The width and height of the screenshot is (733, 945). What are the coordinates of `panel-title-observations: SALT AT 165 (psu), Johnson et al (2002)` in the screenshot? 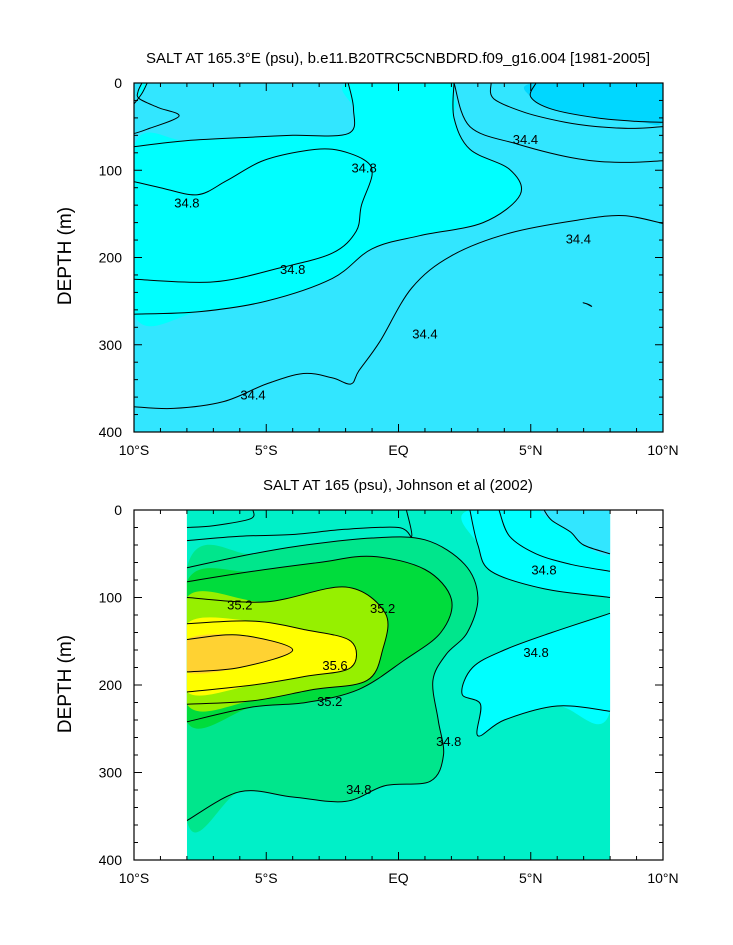 It's located at (398, 485).